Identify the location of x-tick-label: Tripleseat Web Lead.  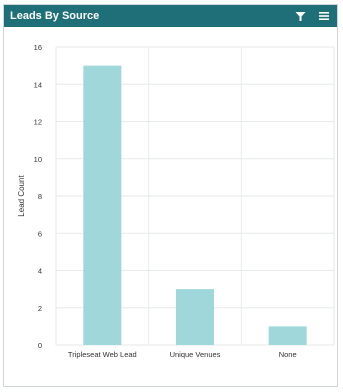
(102, 354).